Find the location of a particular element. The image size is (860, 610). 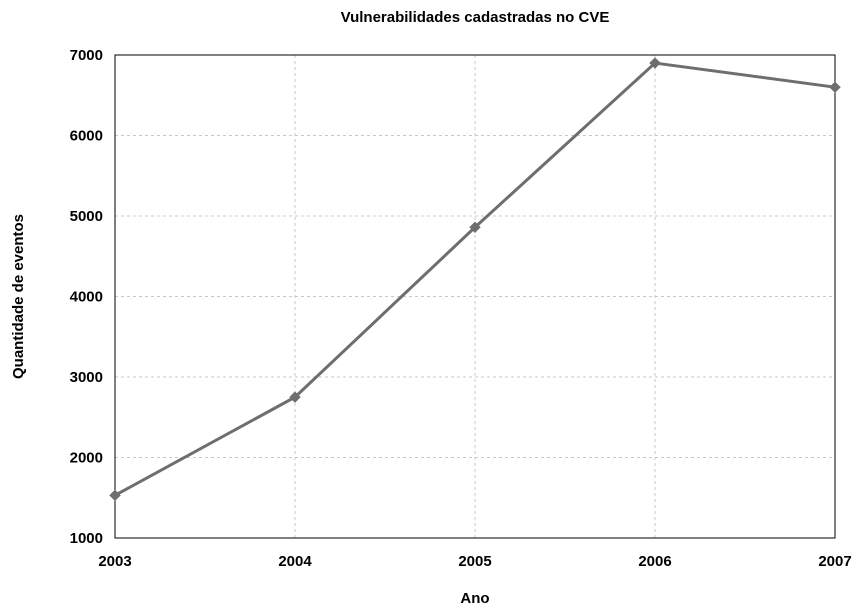

x-axis-label: Ano is located at coordinates (474, 598).